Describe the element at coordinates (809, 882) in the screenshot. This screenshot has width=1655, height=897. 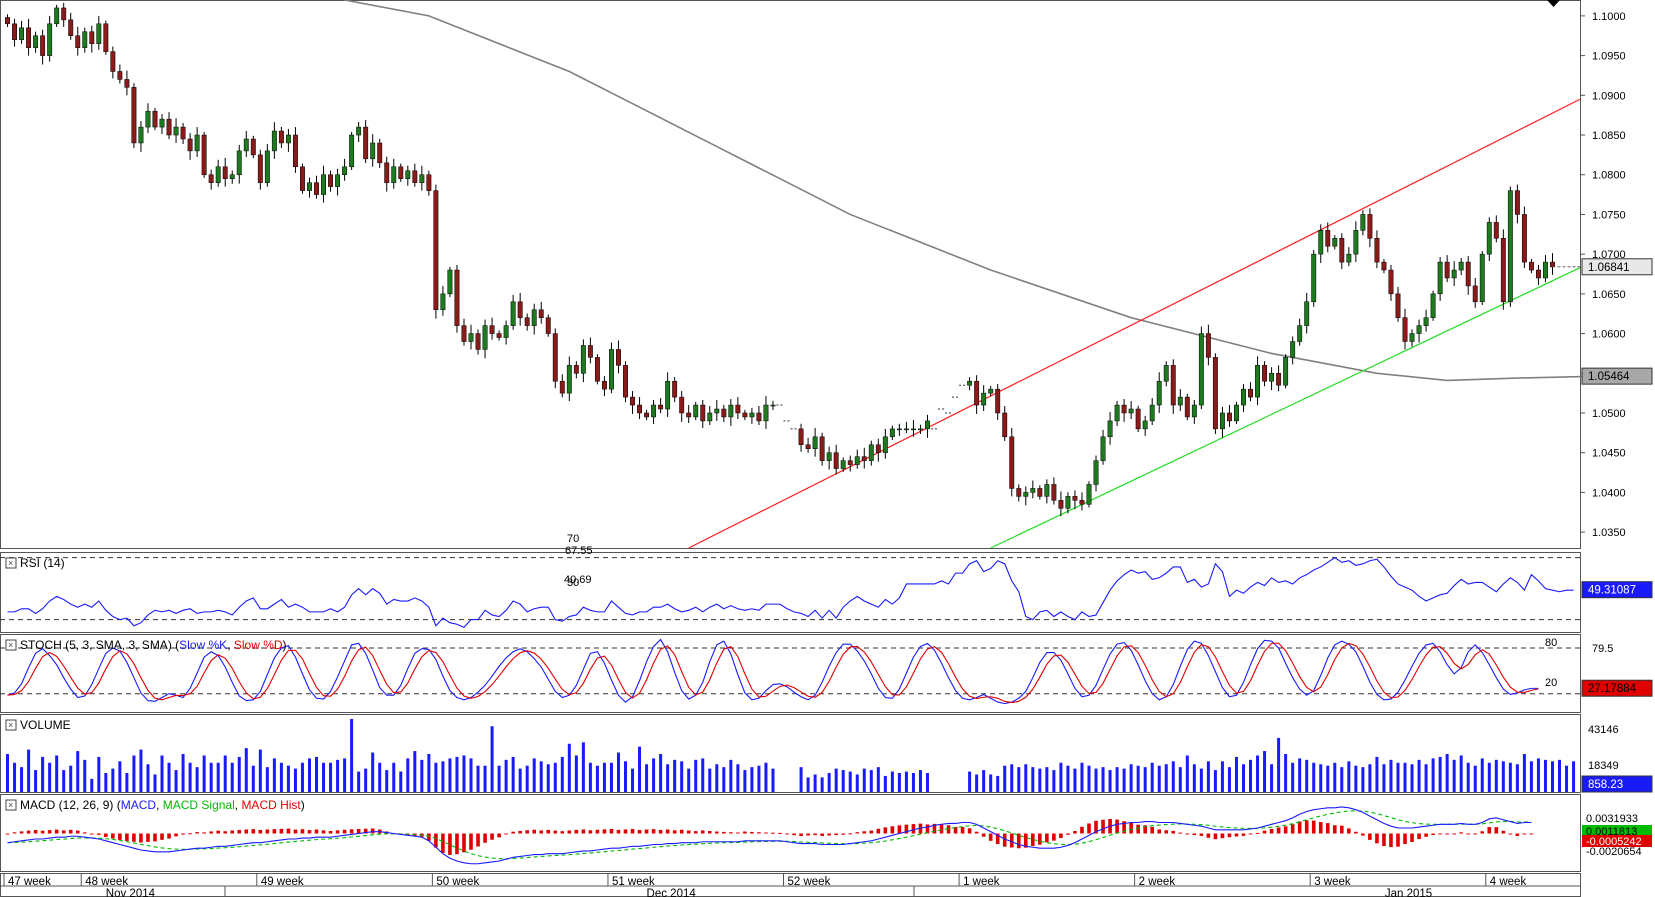
I see `week-label: 52 week` at that location.